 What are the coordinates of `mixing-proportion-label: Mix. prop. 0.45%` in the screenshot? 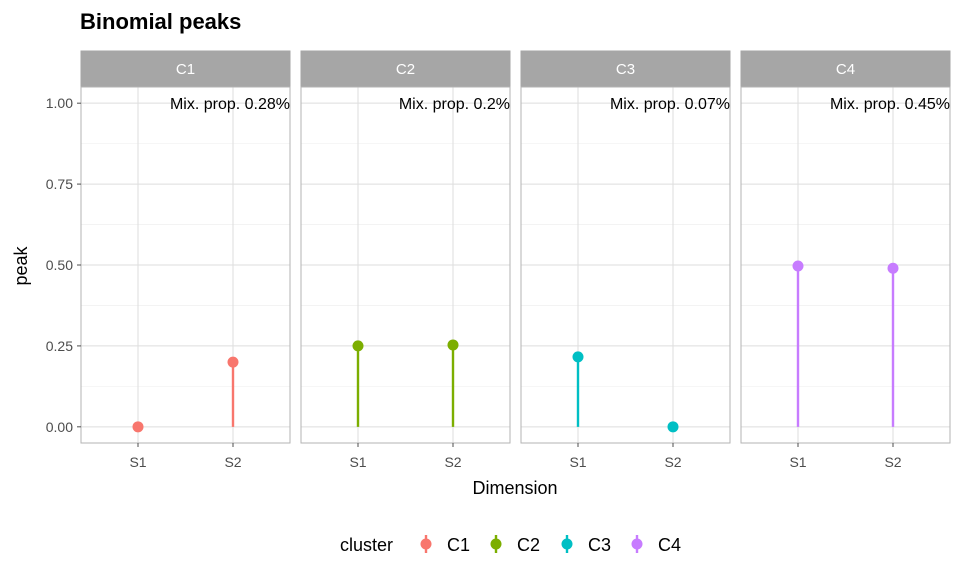 It's located at (890, 104).